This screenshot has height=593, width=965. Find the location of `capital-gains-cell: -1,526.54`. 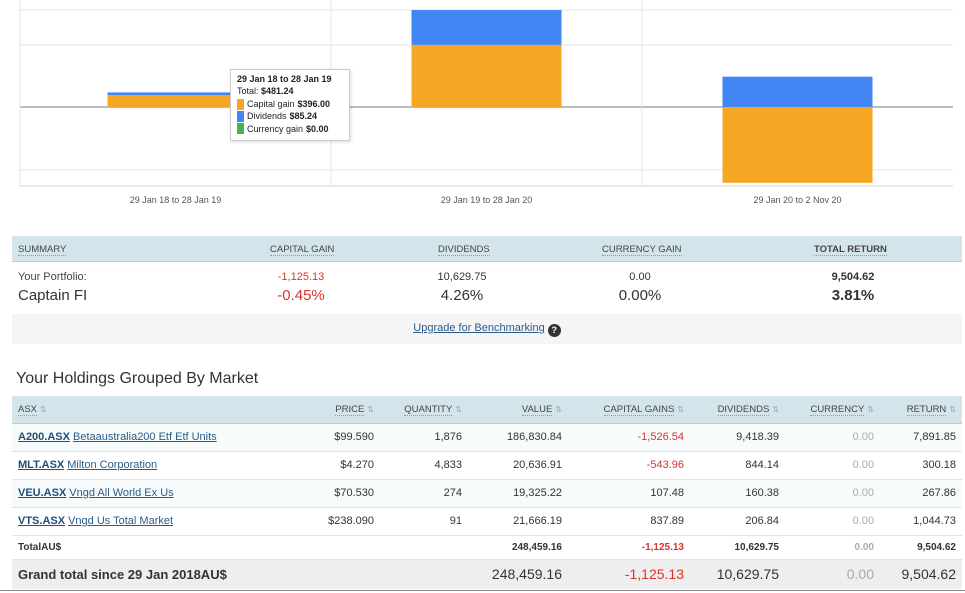

capital-gains-cell: -1,526.54 is located at coordinates (629, 437).